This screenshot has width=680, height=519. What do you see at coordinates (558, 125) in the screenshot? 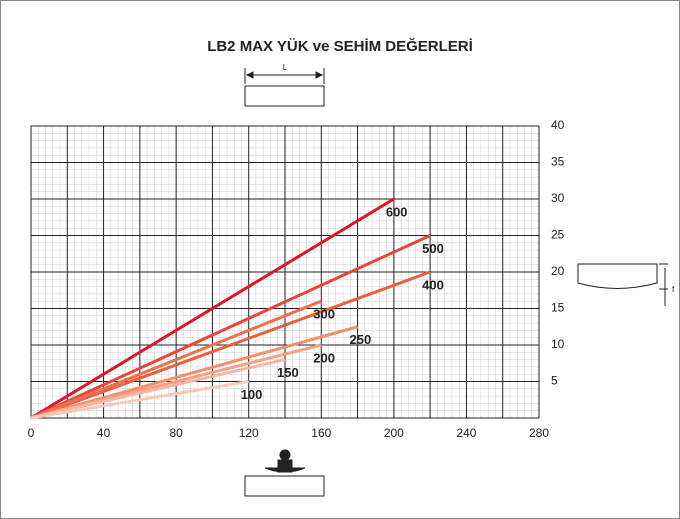
I see `y-tick-label: 40` at bounding box center [558, 125].